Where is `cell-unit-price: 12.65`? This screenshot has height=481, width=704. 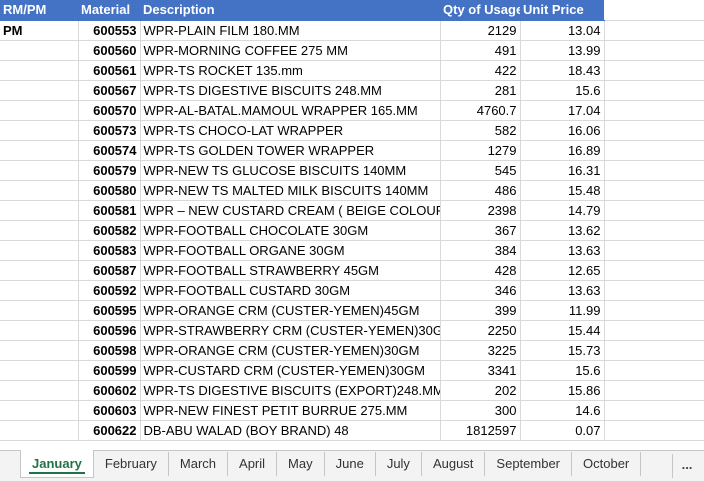
cell-unit-price: 12.65 is located at coordinates (562, 270).